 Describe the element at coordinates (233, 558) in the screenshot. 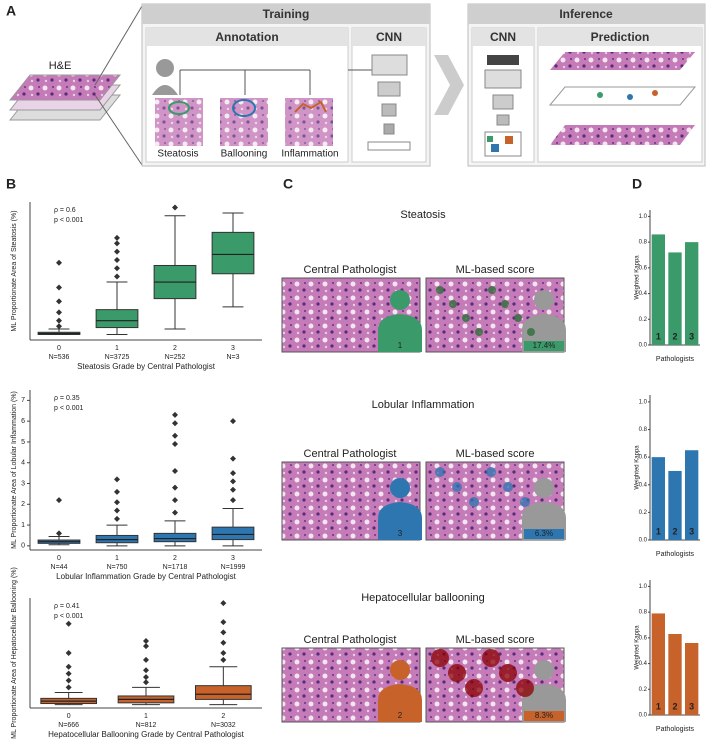

I see `x-tick-label: 3` at that location.